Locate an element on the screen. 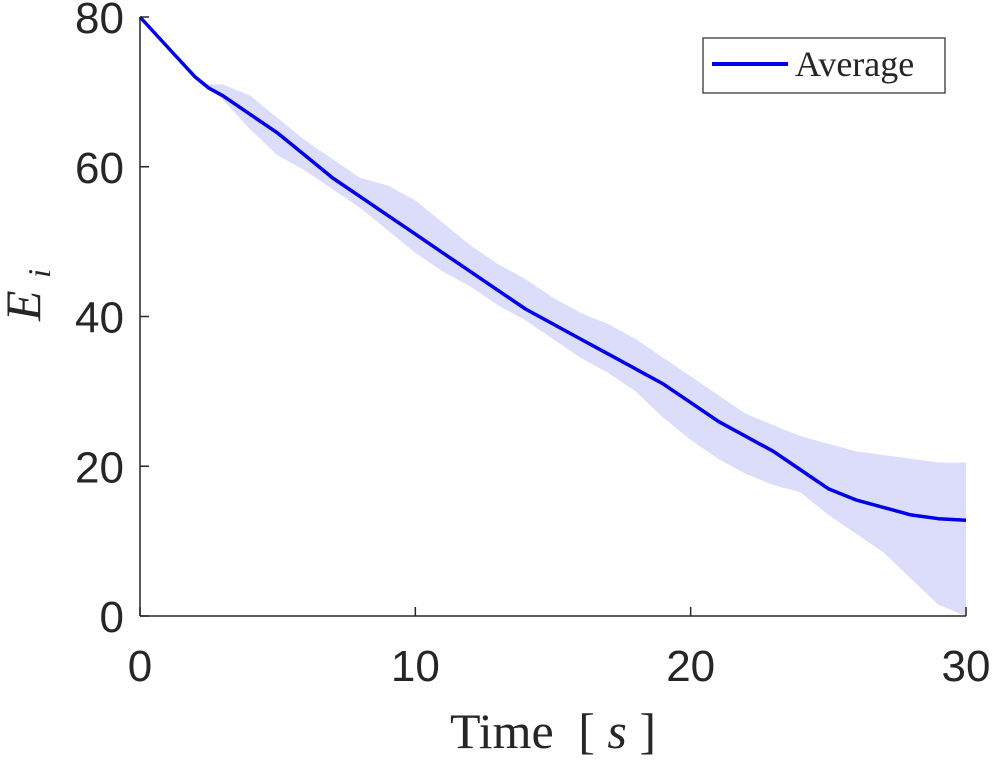  x-axis-label-close: ] is located at coordinates (647, 731).